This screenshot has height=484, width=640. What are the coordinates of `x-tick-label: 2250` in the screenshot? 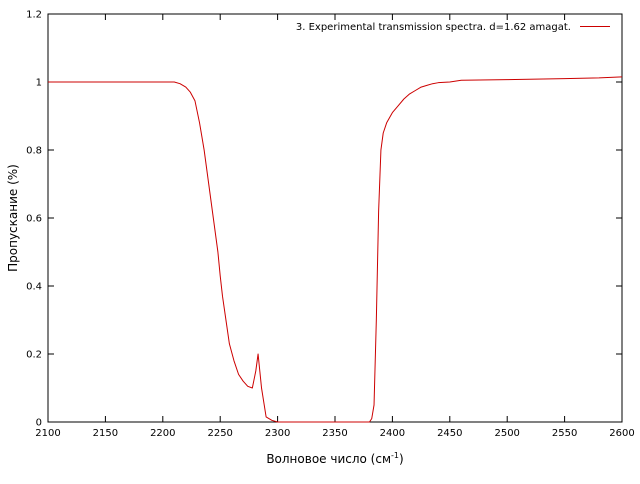 It's located at (219, 433).